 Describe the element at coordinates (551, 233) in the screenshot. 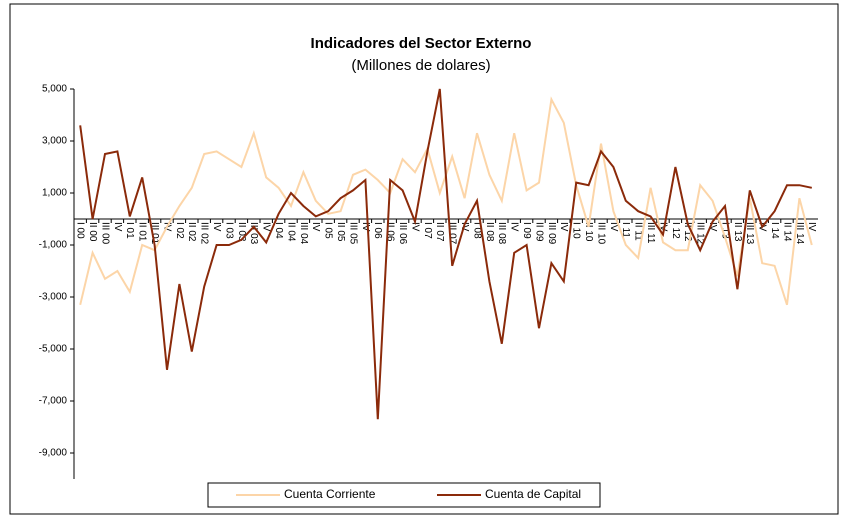

I see `x-tick-label: III 09` at that location.